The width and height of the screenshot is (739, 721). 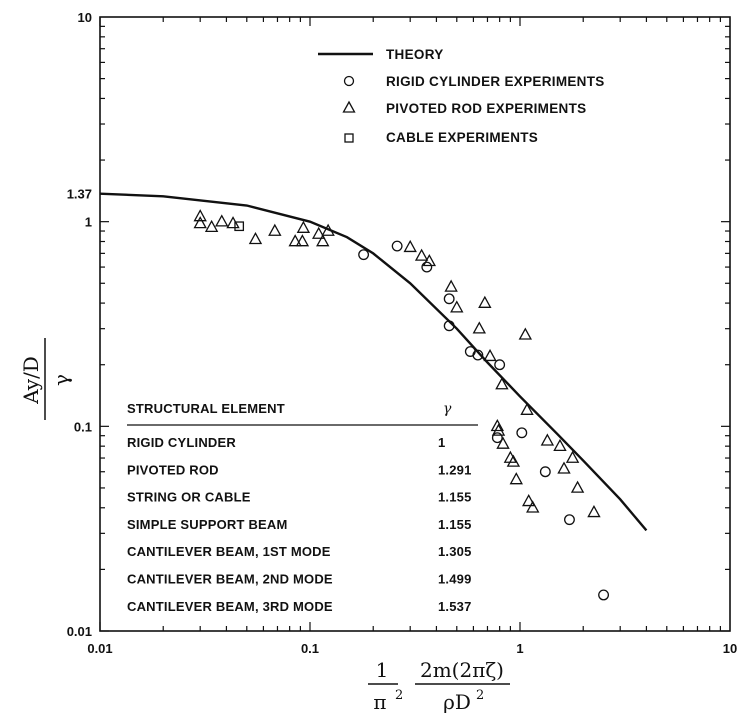 What do you see at coordinates (207, 524) in the screenshot?
I see `table-row-element: SIMPLE SUPPORT BEAM` at bounding box center [207, 524].